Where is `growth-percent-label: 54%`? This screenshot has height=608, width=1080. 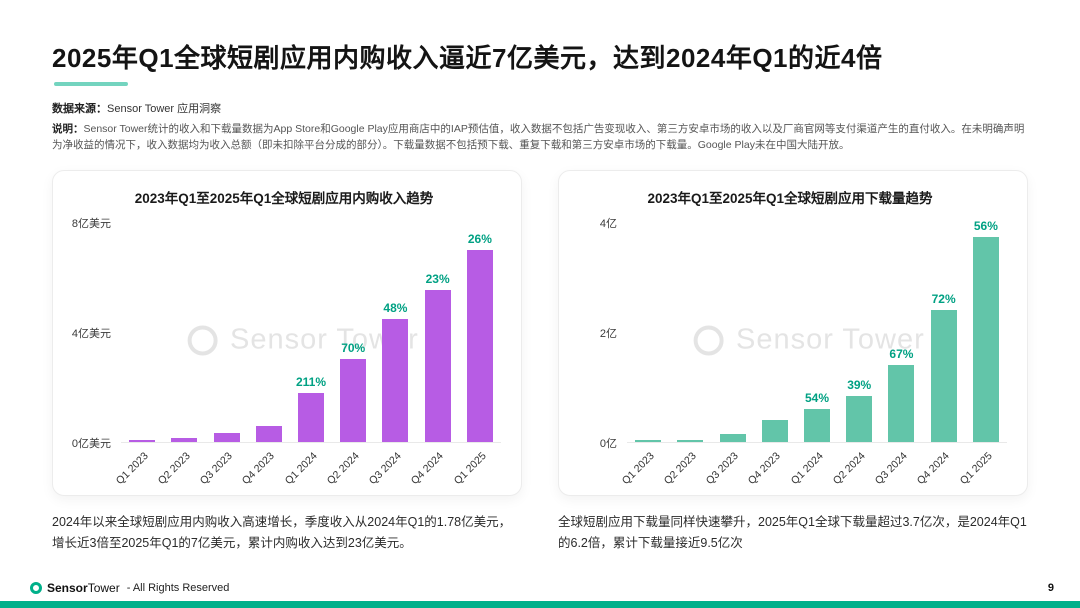 growth-percent-label: 54% is located at coordinates (816, 397).